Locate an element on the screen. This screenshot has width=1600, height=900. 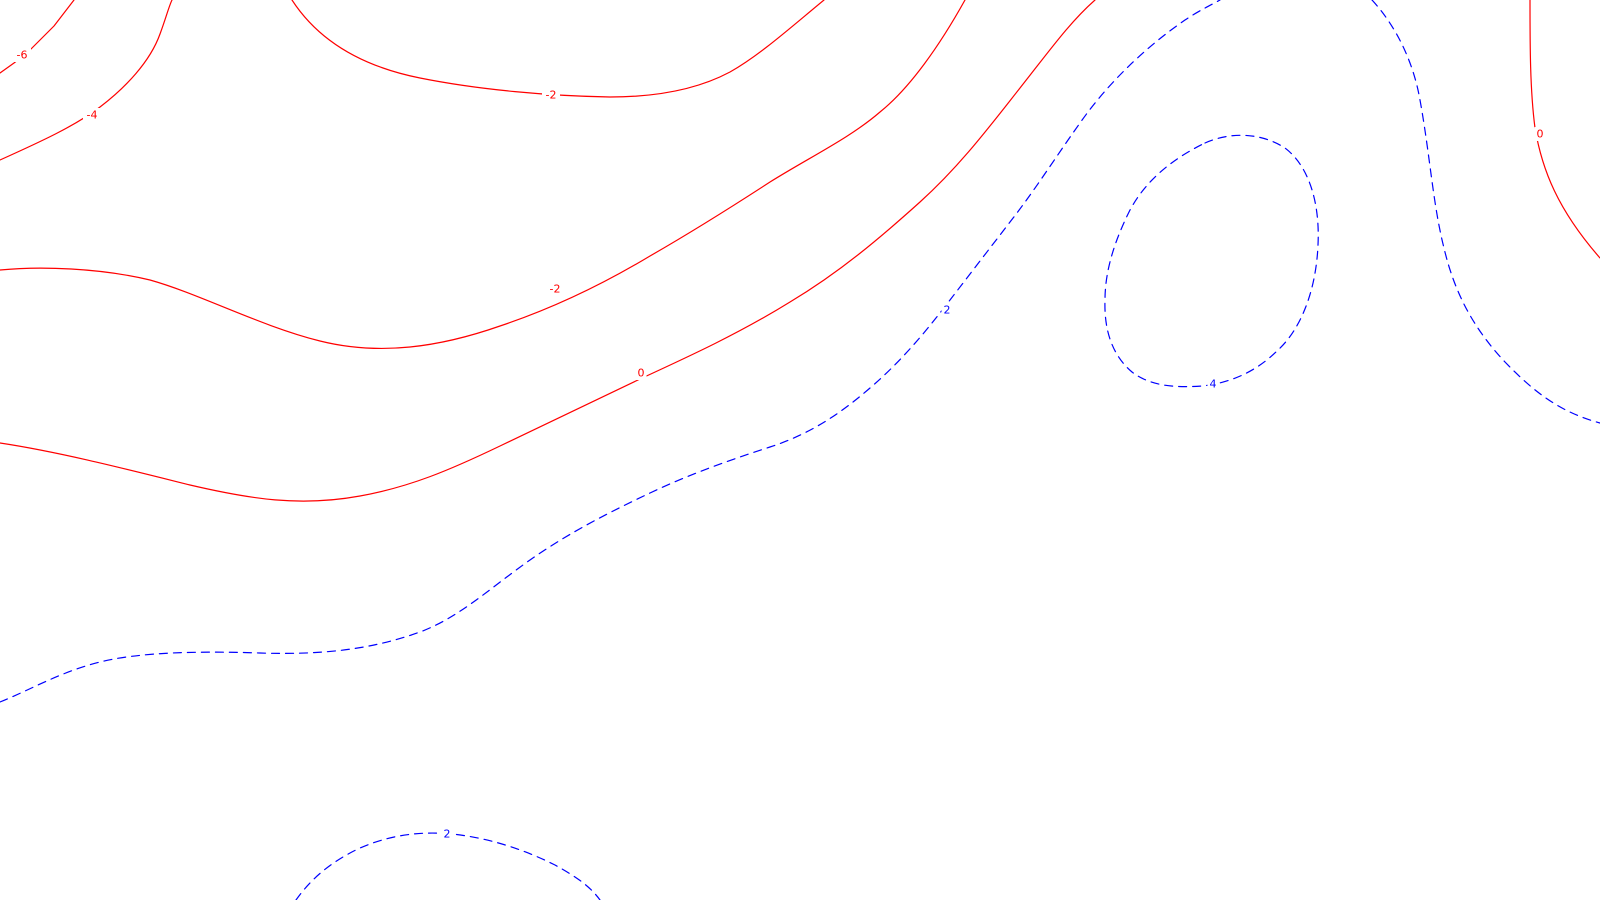
contour-label-neg4-top-left: -4 is located at coordinates (92, 115).